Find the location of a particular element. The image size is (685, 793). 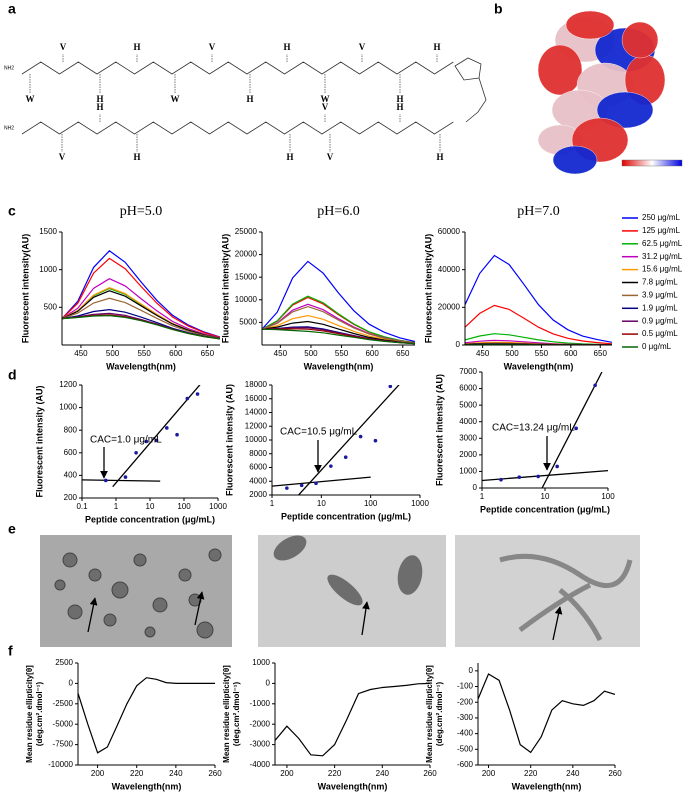

y-tick-label: 0 is located at coordinates (458, 344).